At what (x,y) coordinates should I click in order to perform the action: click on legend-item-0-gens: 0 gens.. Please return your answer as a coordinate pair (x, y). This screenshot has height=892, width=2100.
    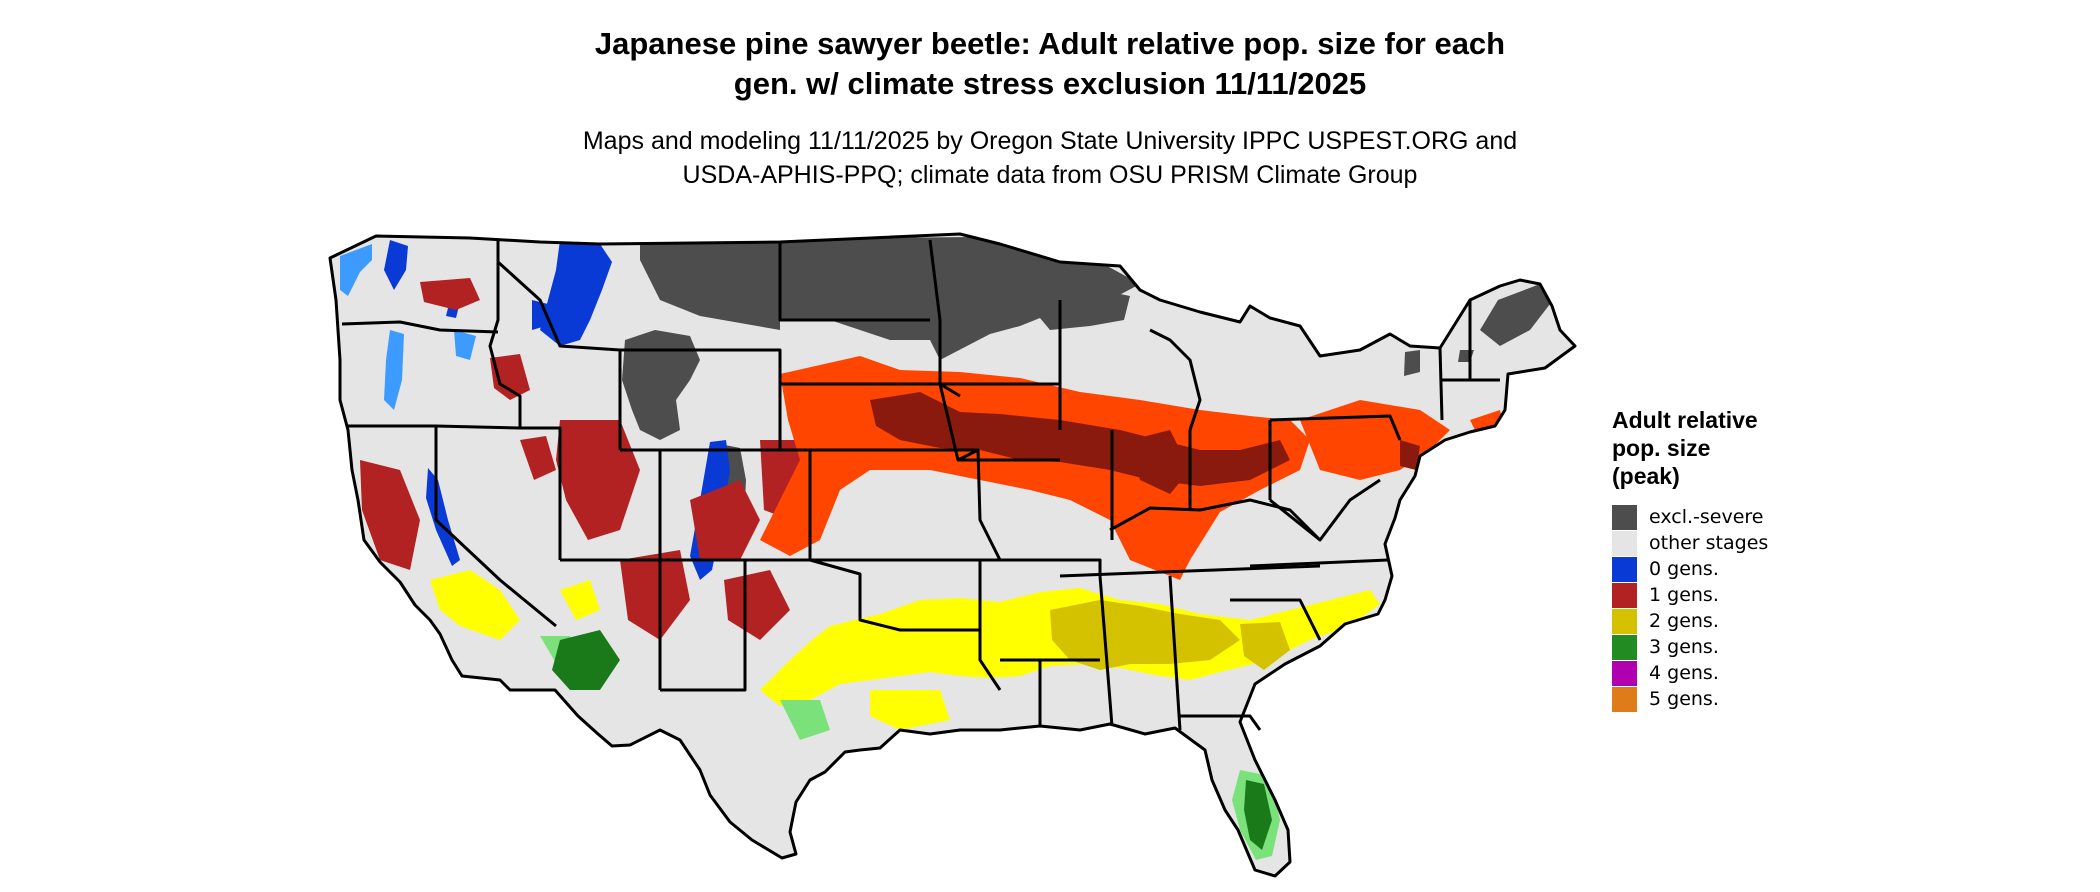
    Looking at the image, I should click on (1690, 569).